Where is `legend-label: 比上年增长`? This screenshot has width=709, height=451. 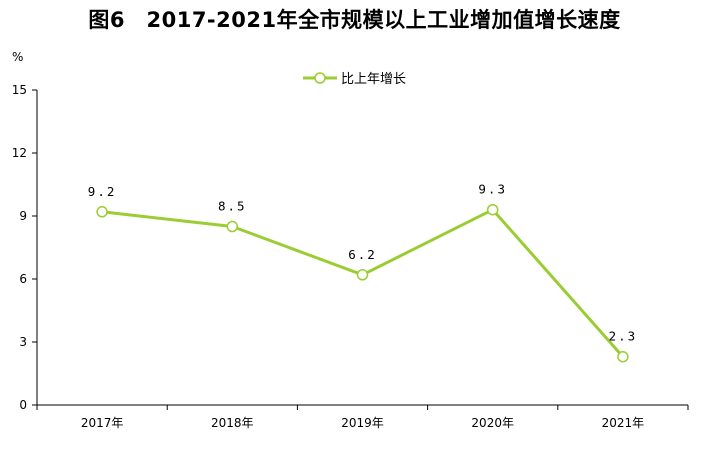 legend-label: 比上年增长 is located at coordinates (373, 79).